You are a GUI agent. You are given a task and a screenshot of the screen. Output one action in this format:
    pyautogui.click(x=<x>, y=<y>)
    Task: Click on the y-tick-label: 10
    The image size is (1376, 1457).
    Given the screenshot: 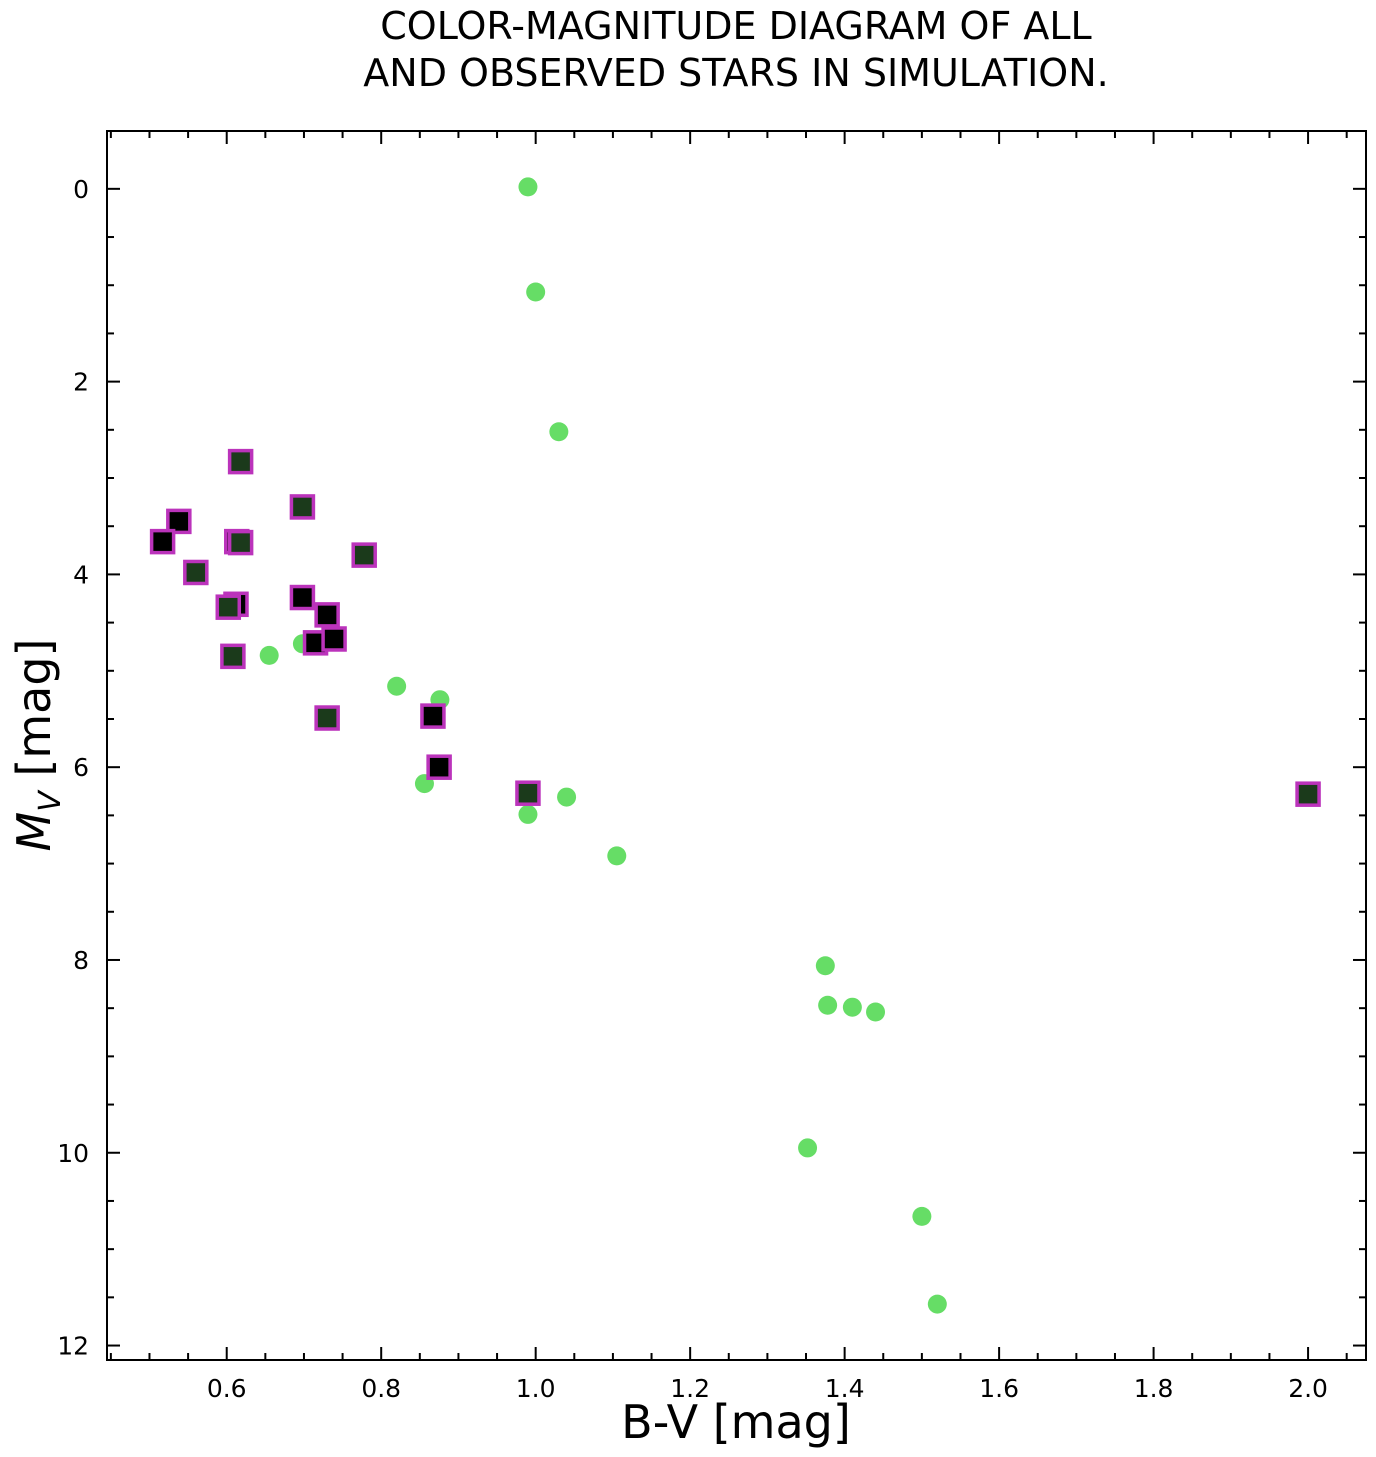 What is the action you would take?
    pyautogui.click(x=73, y=1153)
    